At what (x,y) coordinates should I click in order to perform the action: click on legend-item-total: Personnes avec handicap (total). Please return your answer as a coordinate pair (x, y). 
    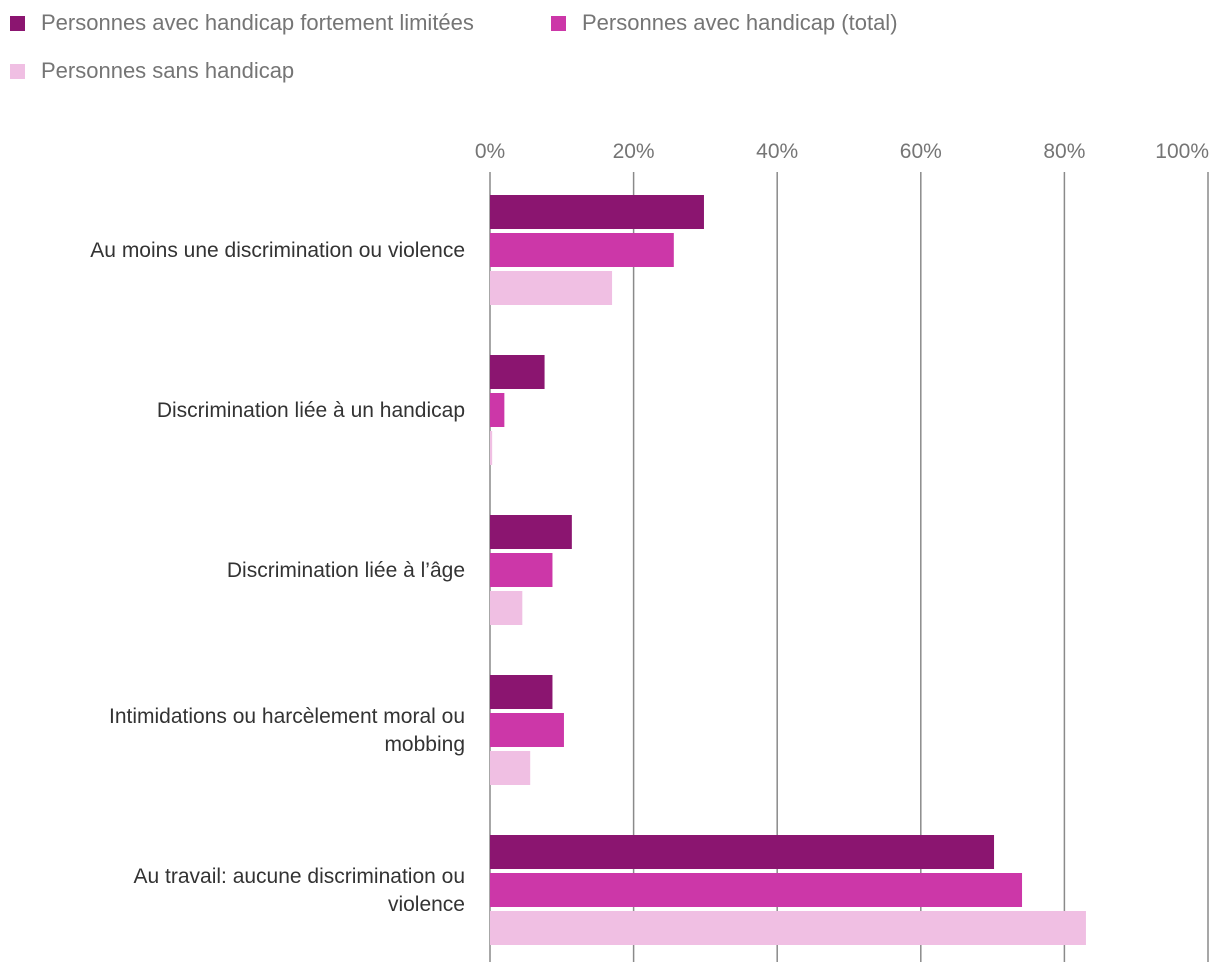
    Looking at the image, I should click on (724, 23).